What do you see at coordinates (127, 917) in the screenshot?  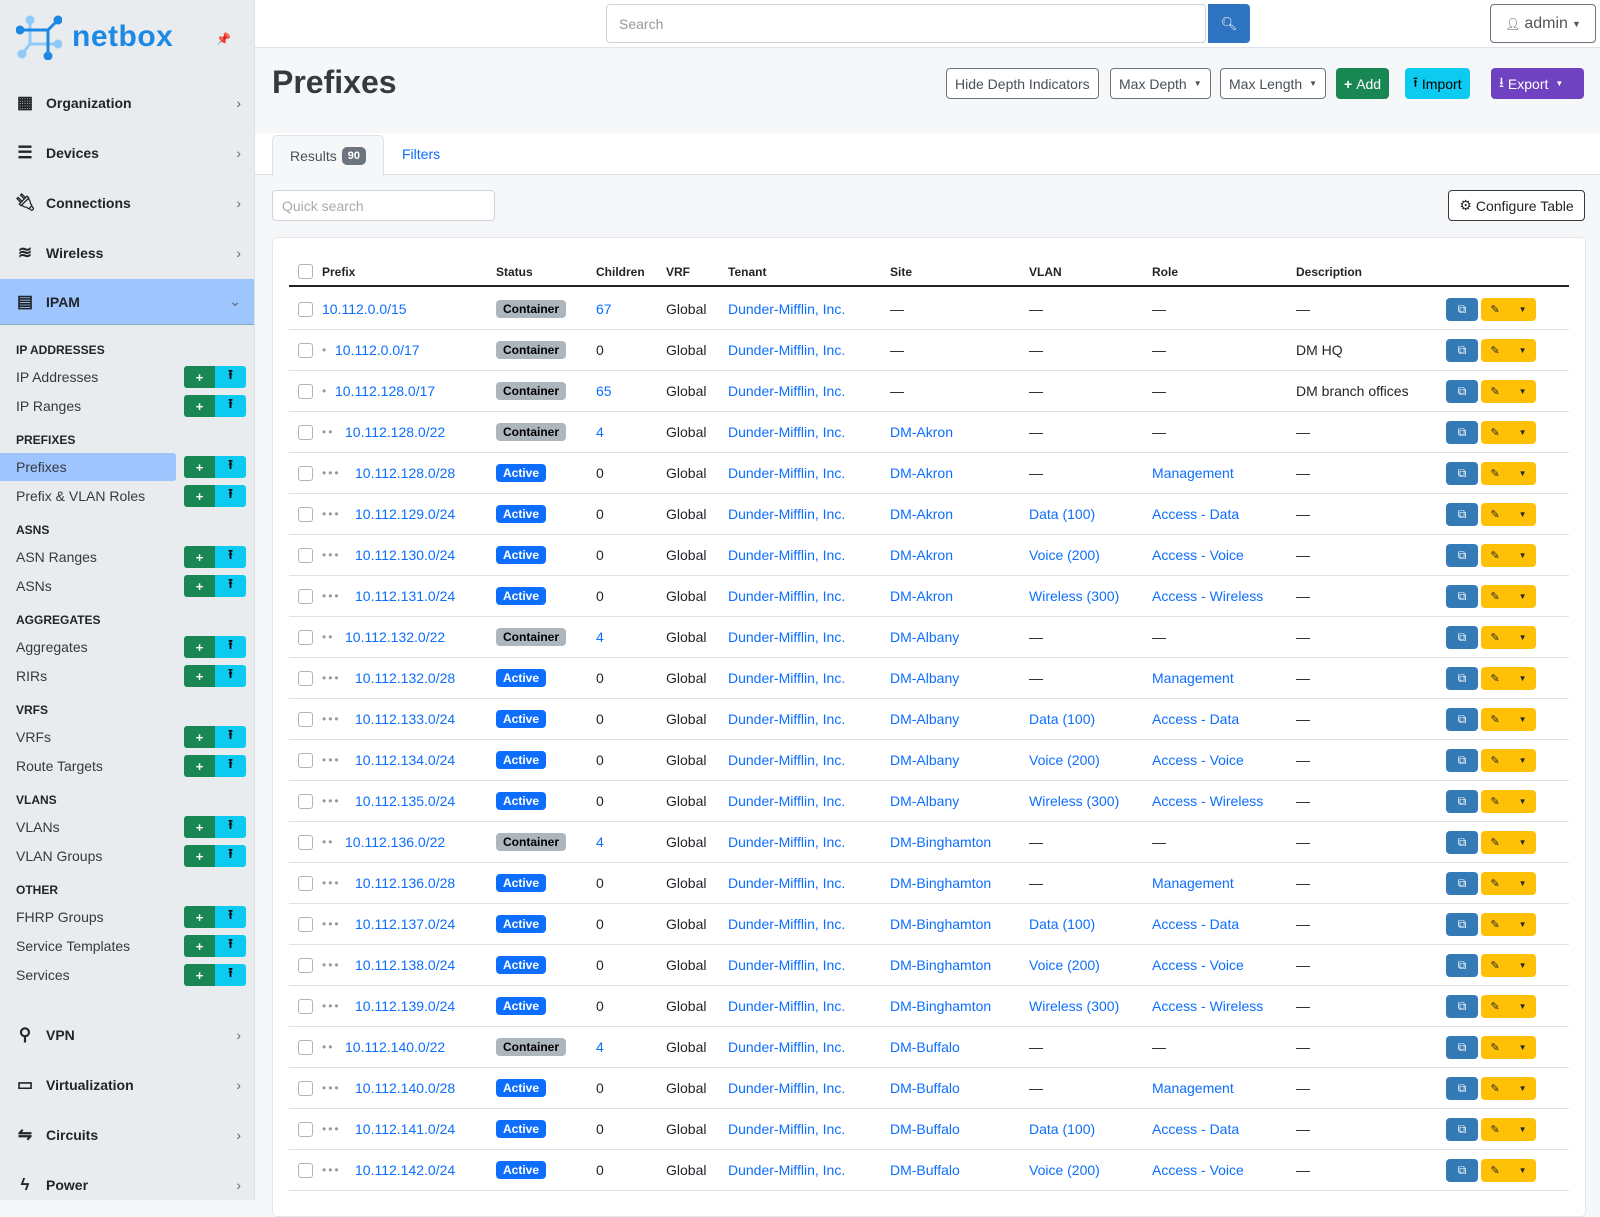 I see `sidebar-item-fhrp-groups: FHRP Groups + ⭱` at bounding box center [127, 917].